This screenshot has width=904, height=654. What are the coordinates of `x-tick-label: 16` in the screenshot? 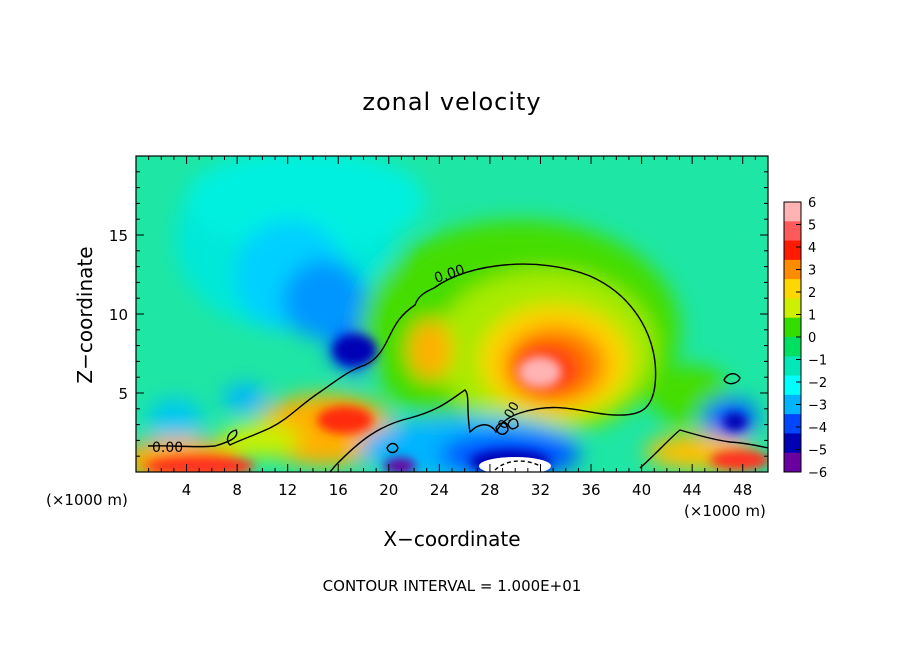 It's located at (338, 490).